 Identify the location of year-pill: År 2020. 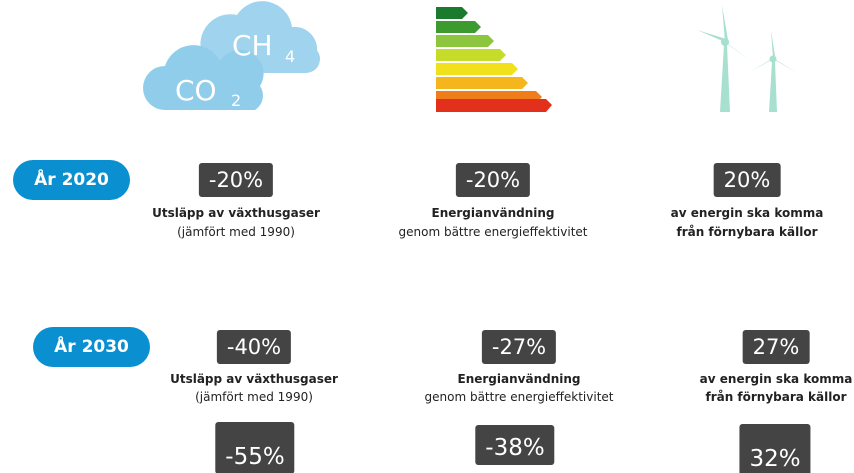
(71, 180).